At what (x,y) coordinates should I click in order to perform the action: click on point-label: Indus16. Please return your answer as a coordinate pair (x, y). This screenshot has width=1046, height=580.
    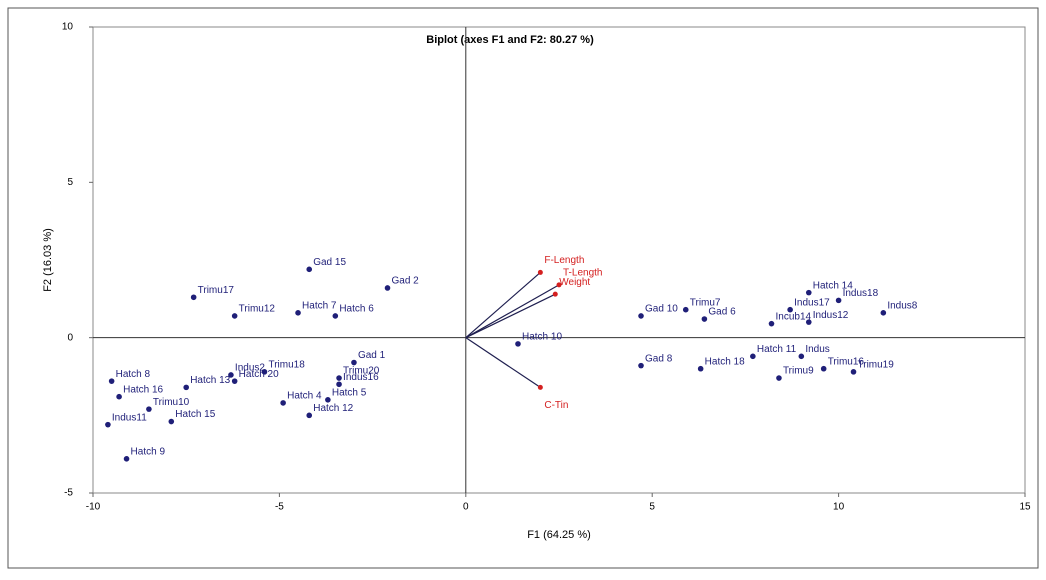
    Looking at the image, I should click on (361, 377).